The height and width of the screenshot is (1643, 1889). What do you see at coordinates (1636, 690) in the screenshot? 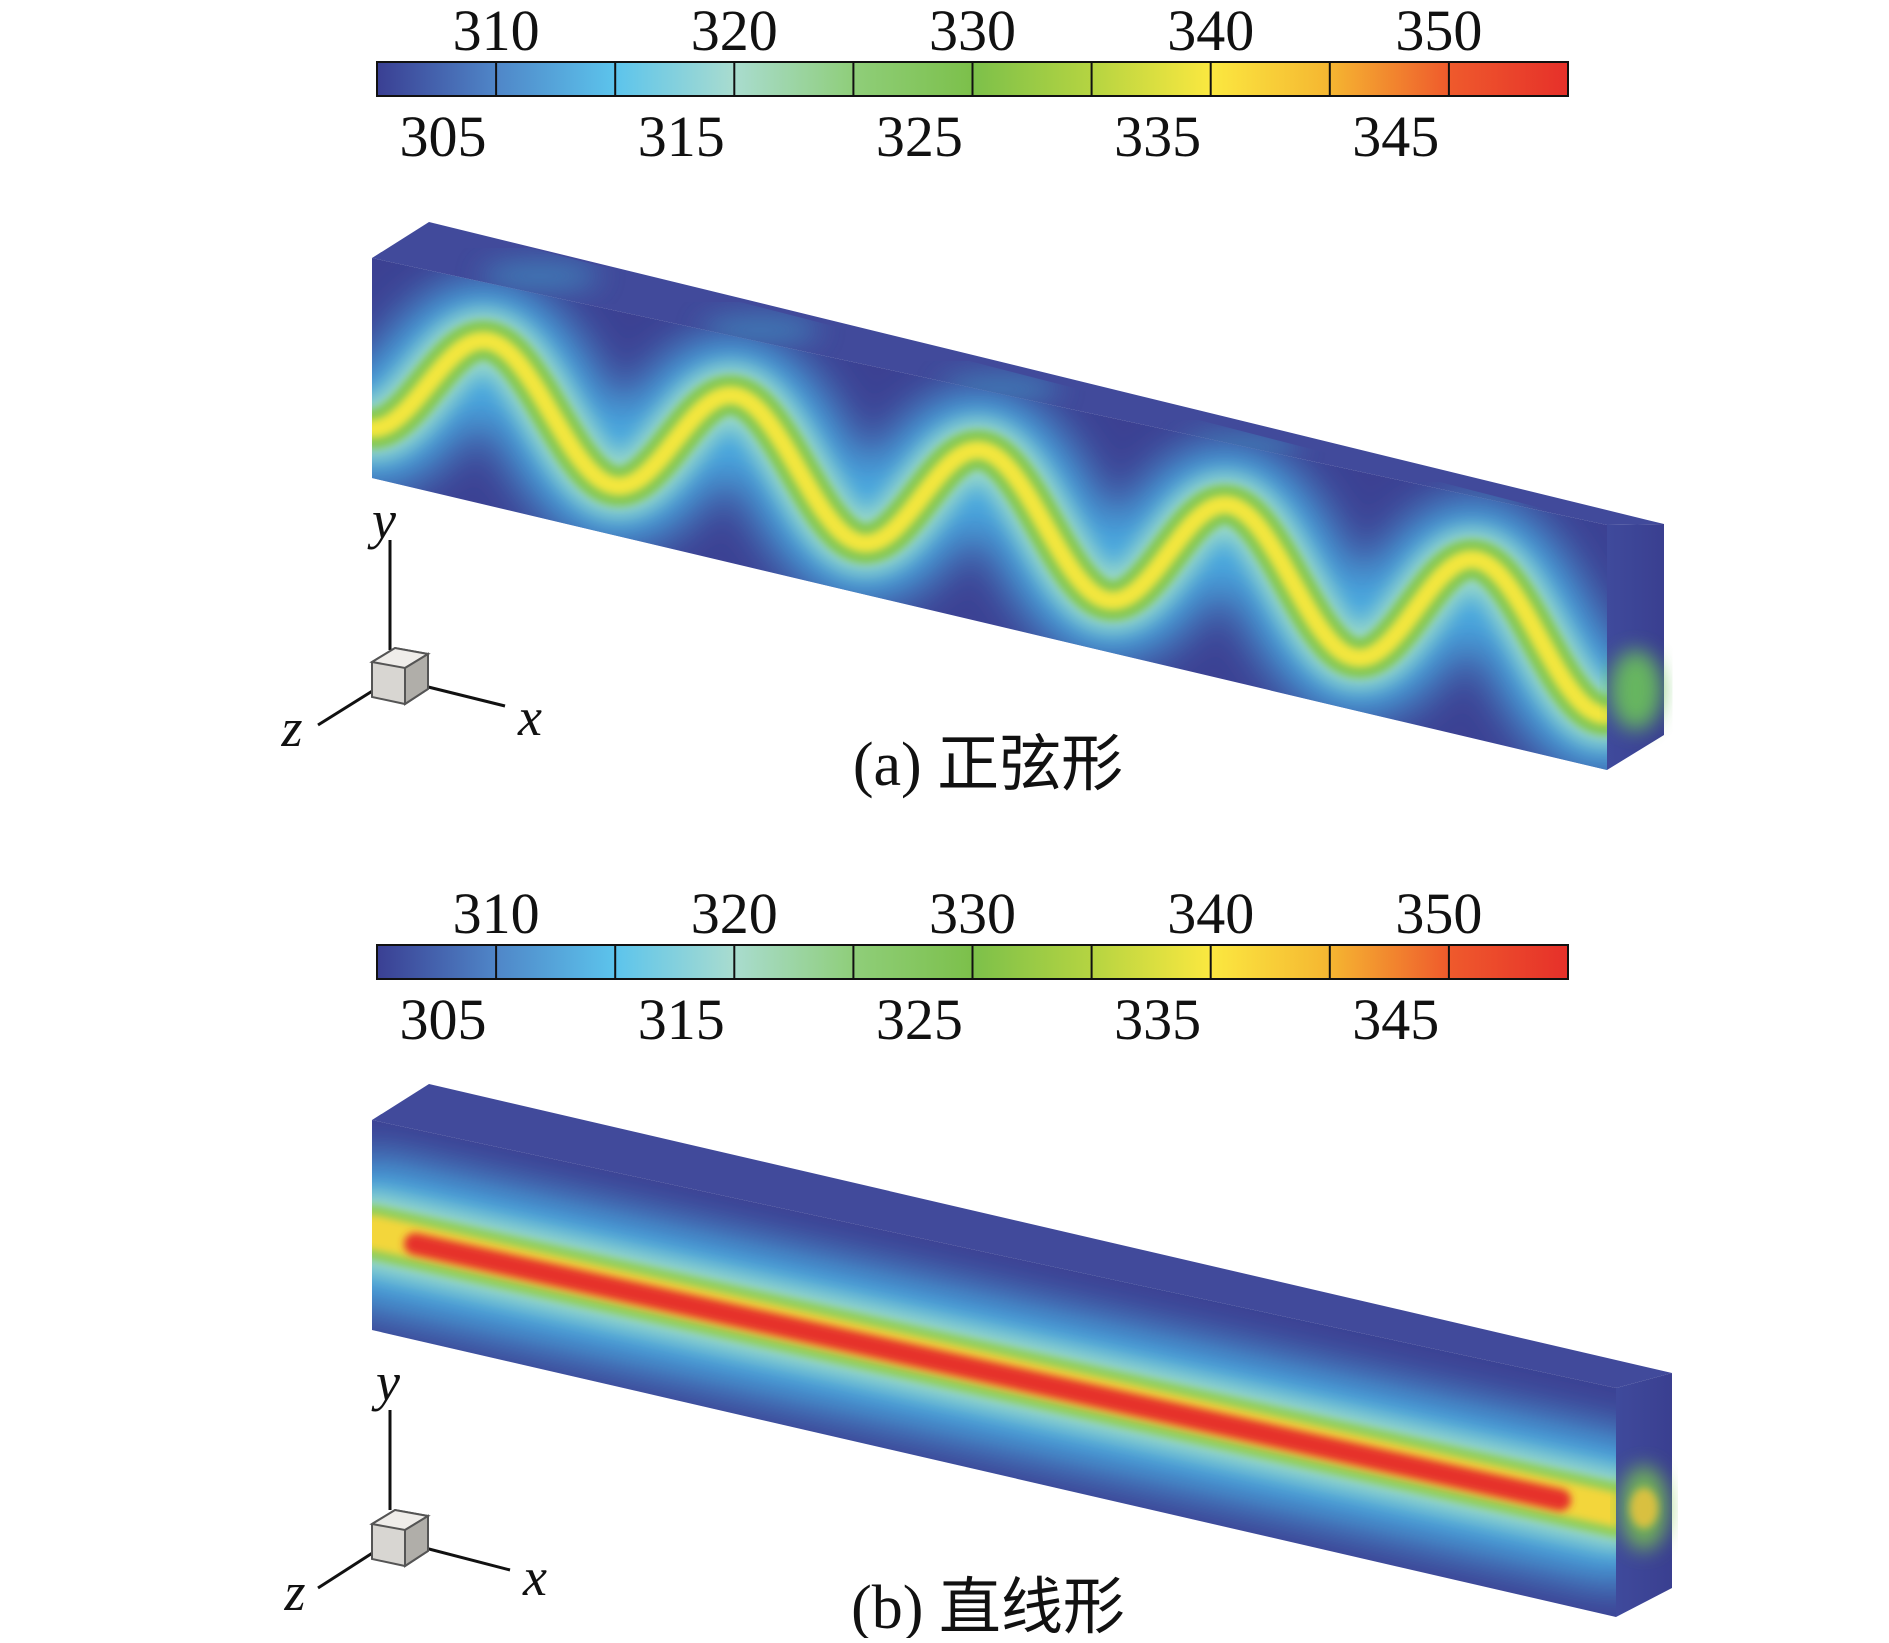
I see `panel-a-end-hotspot` at bounding box center [1636, 690].